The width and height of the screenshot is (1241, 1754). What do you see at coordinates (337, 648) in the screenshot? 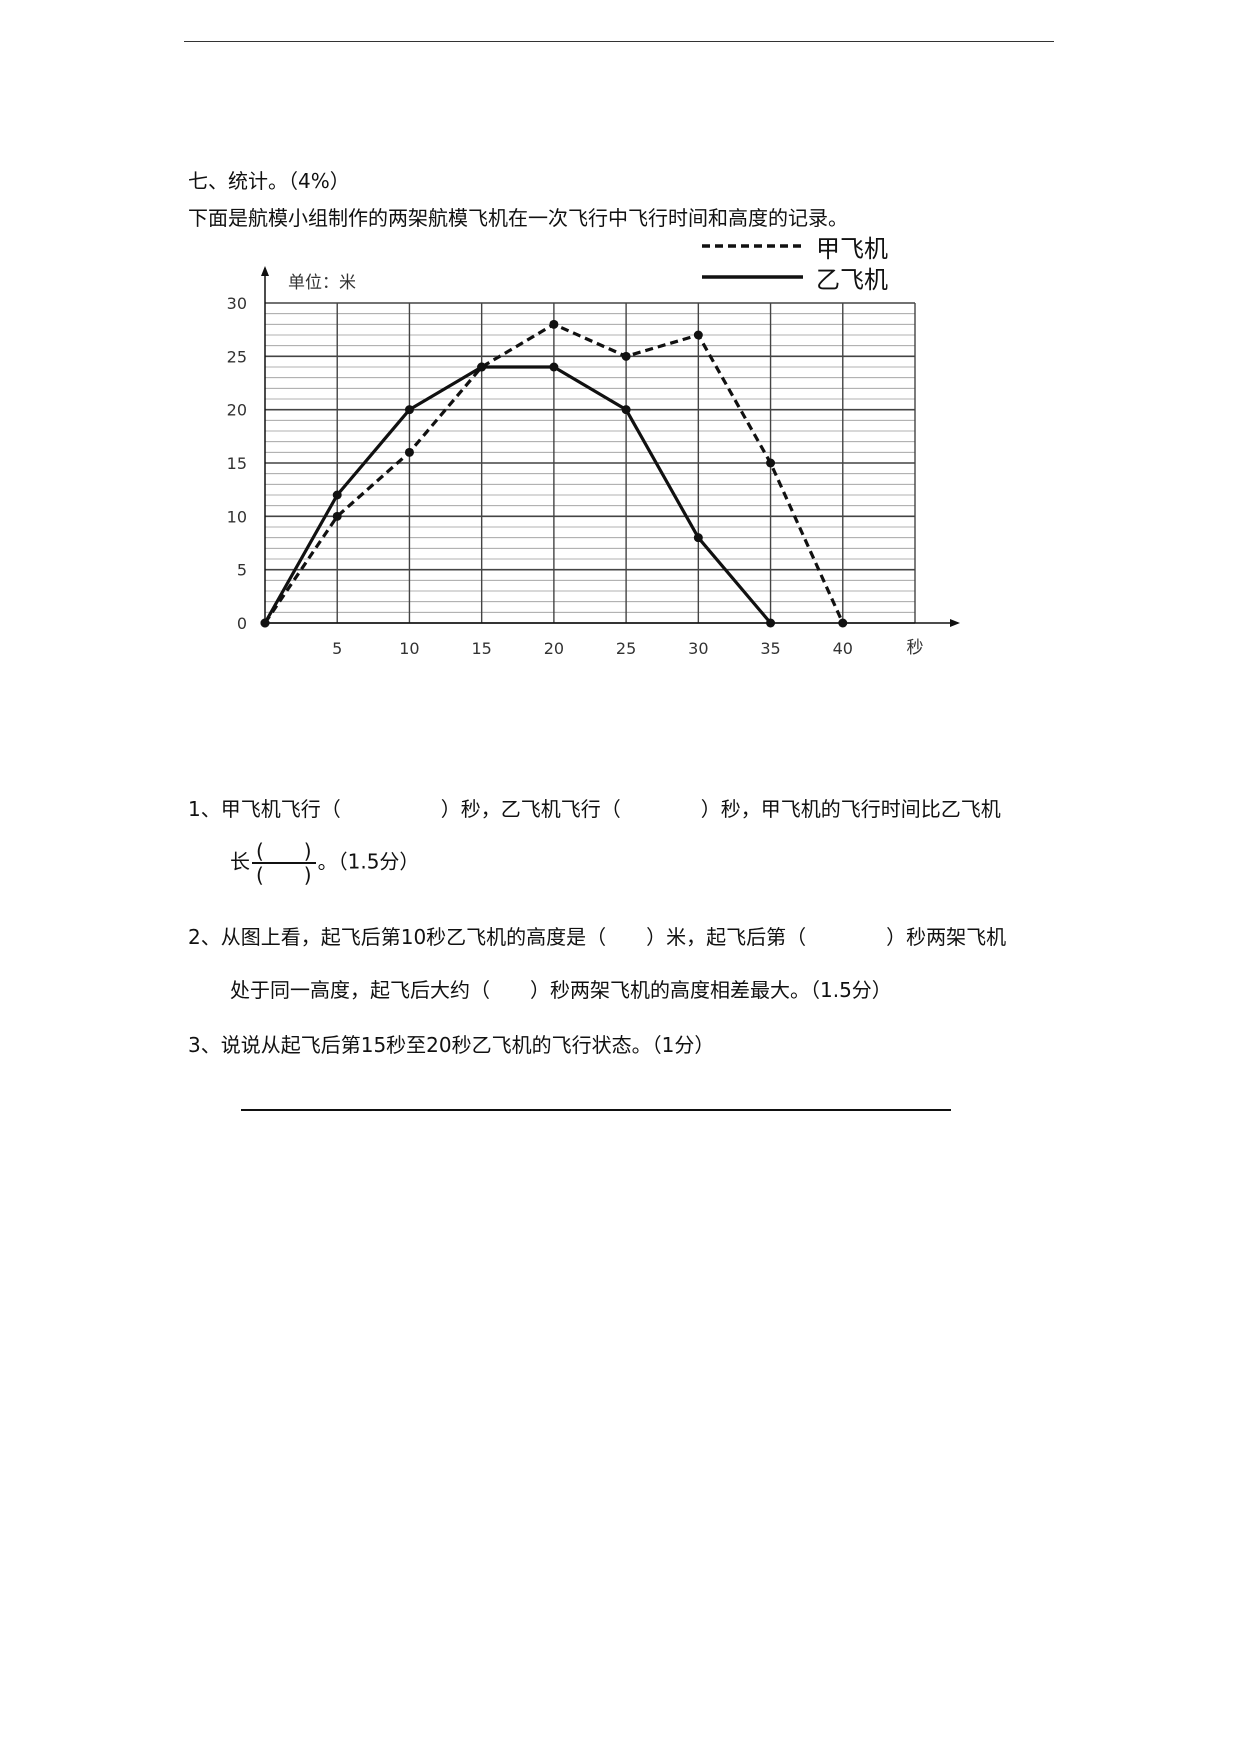
I see `x-tick-label: 5` at bounding box center [337, 648].